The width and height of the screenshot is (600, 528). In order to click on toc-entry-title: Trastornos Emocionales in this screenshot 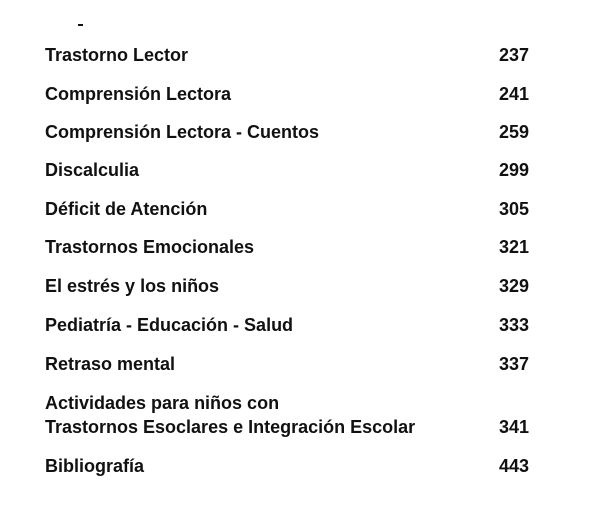, I will do `click(150, 247)`.